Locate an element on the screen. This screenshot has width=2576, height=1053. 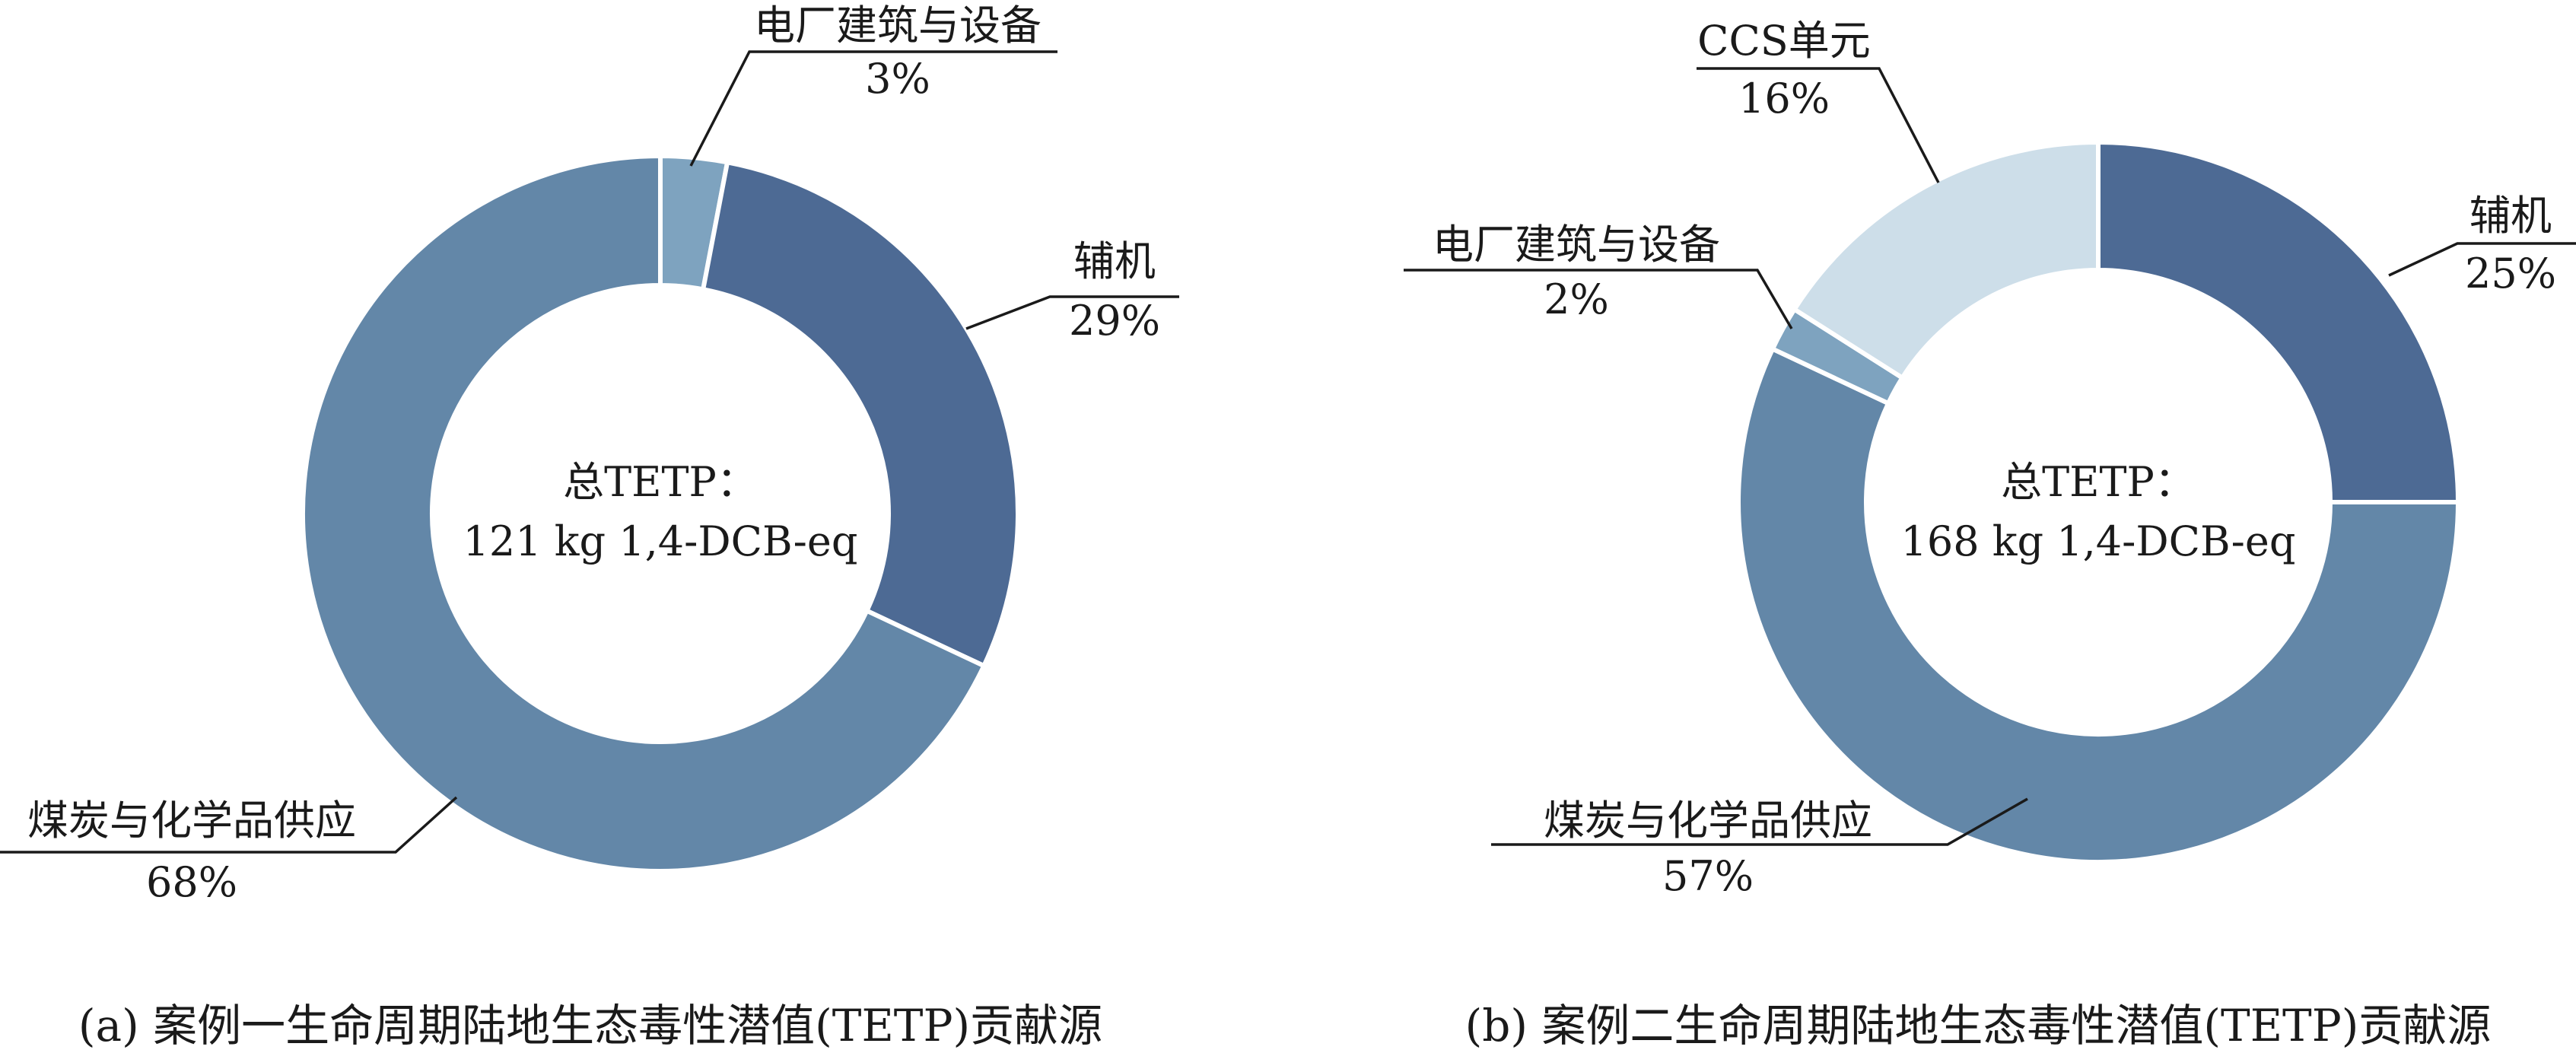
label-a-plant-name: 电厂建筑与设备 is located at coordinates (898, 25).